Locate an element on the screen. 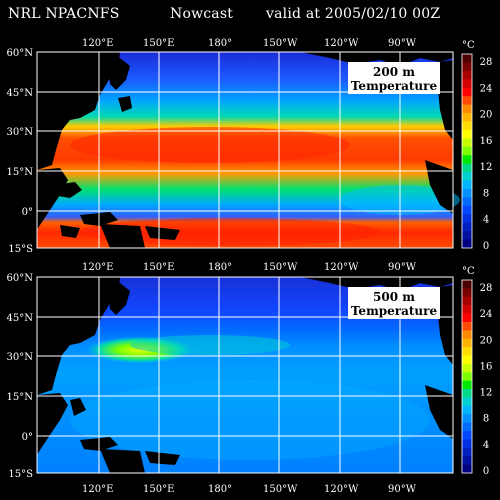 The width and height of the screenshot is (500, 500). lon-labels-bottom: 120°E 150°E 180° 150°W 120°W 90°W is located at coordinates (249, 489).